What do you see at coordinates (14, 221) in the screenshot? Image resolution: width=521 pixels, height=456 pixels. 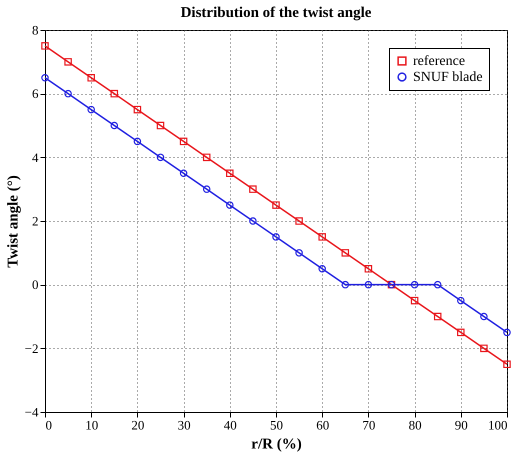 I see `y-axis-title: Twist angle (°)` at bounding box center [14, 221].